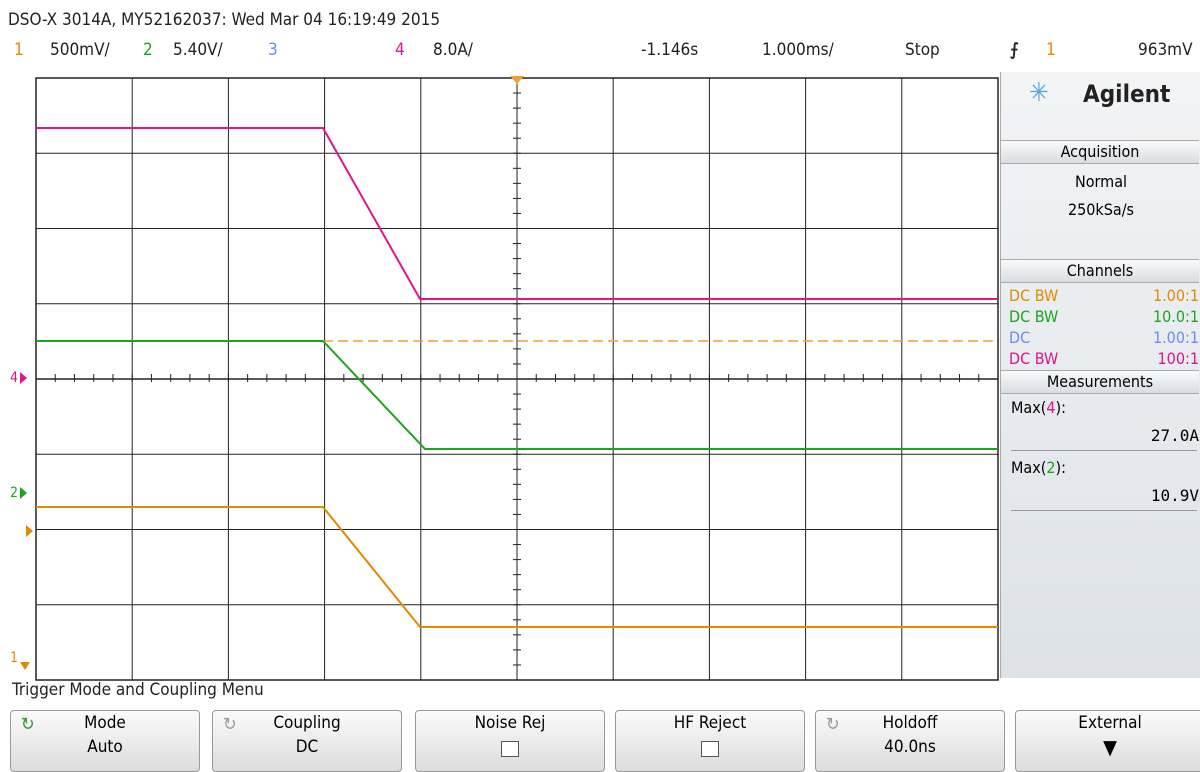 Image resolution: width=1200 pixels, height=772 pixels. I want to click on channel-coupling: DC, so click(1020, 337).